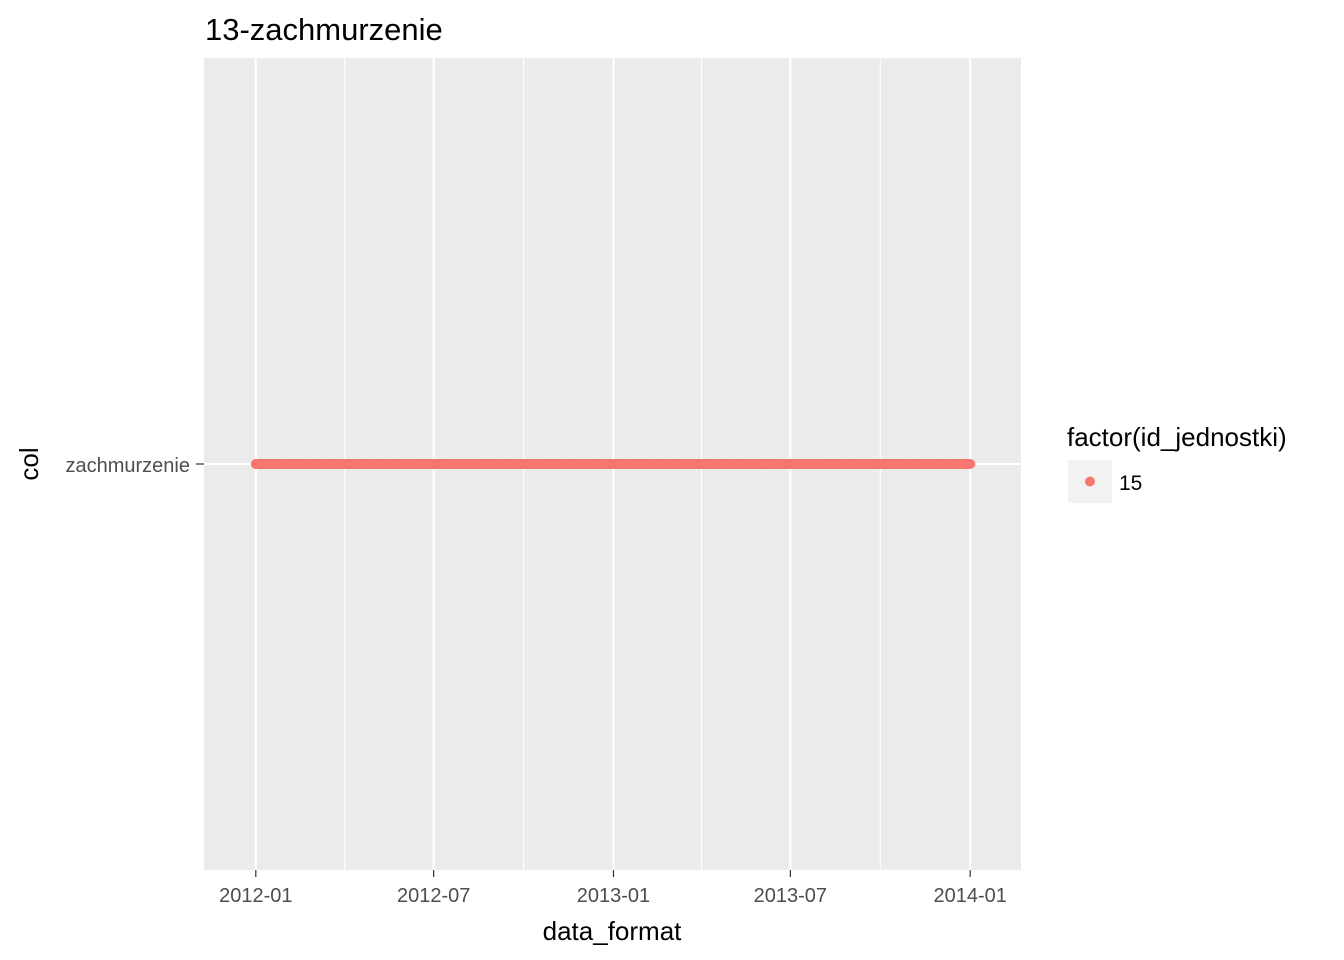 The image size is (1344, 960). Describe the element at coordinates (255, 896) in the screenshot. I see `x-tick-label: 2012-01` at that location.